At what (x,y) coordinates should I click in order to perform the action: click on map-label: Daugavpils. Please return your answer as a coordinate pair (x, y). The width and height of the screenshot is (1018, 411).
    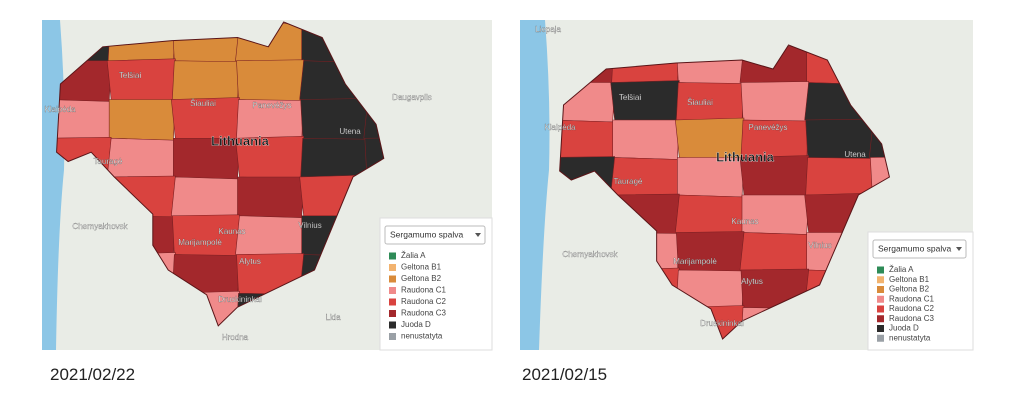
    Looking at the image, I should click on (412, 97).